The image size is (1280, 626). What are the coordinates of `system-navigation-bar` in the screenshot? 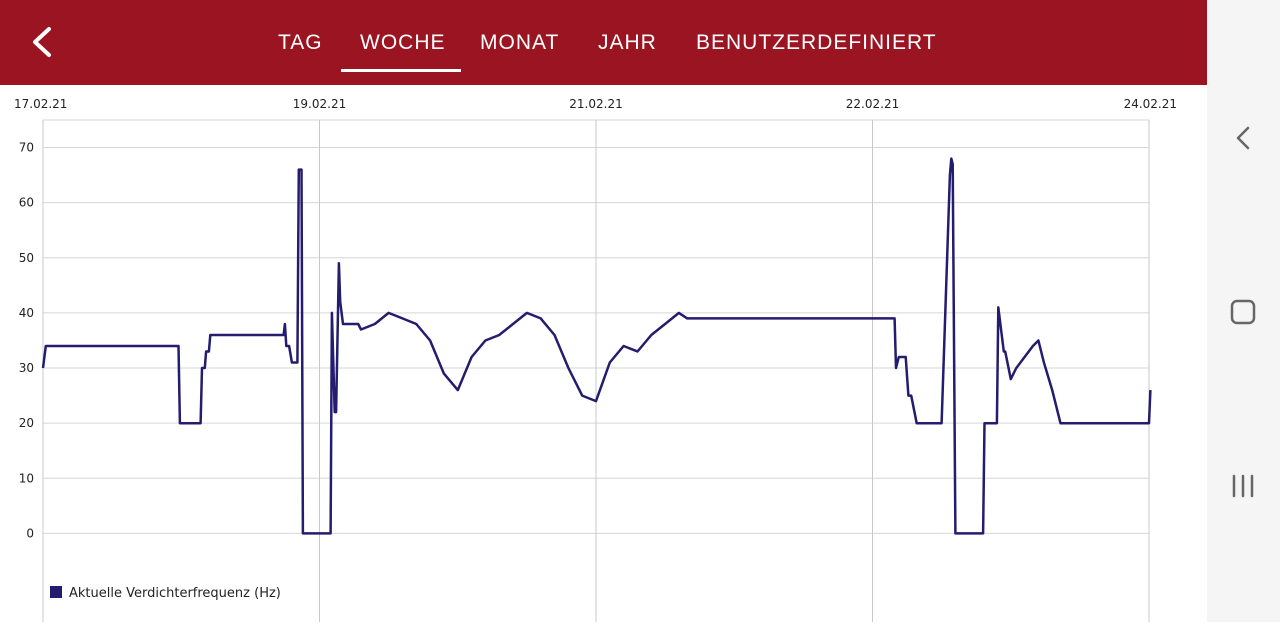 It's located at (1243, 311).